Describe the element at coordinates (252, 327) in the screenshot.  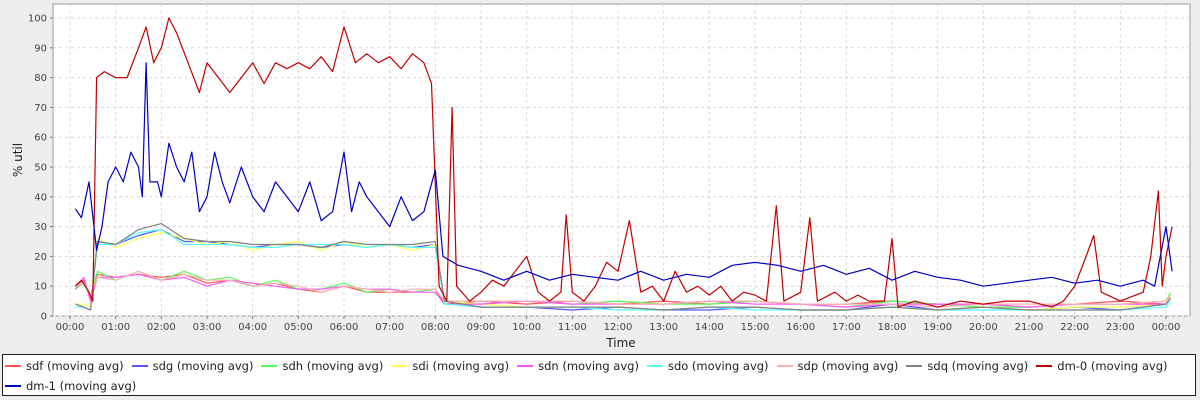
I see `x-tick-label: 04:00` at that location.